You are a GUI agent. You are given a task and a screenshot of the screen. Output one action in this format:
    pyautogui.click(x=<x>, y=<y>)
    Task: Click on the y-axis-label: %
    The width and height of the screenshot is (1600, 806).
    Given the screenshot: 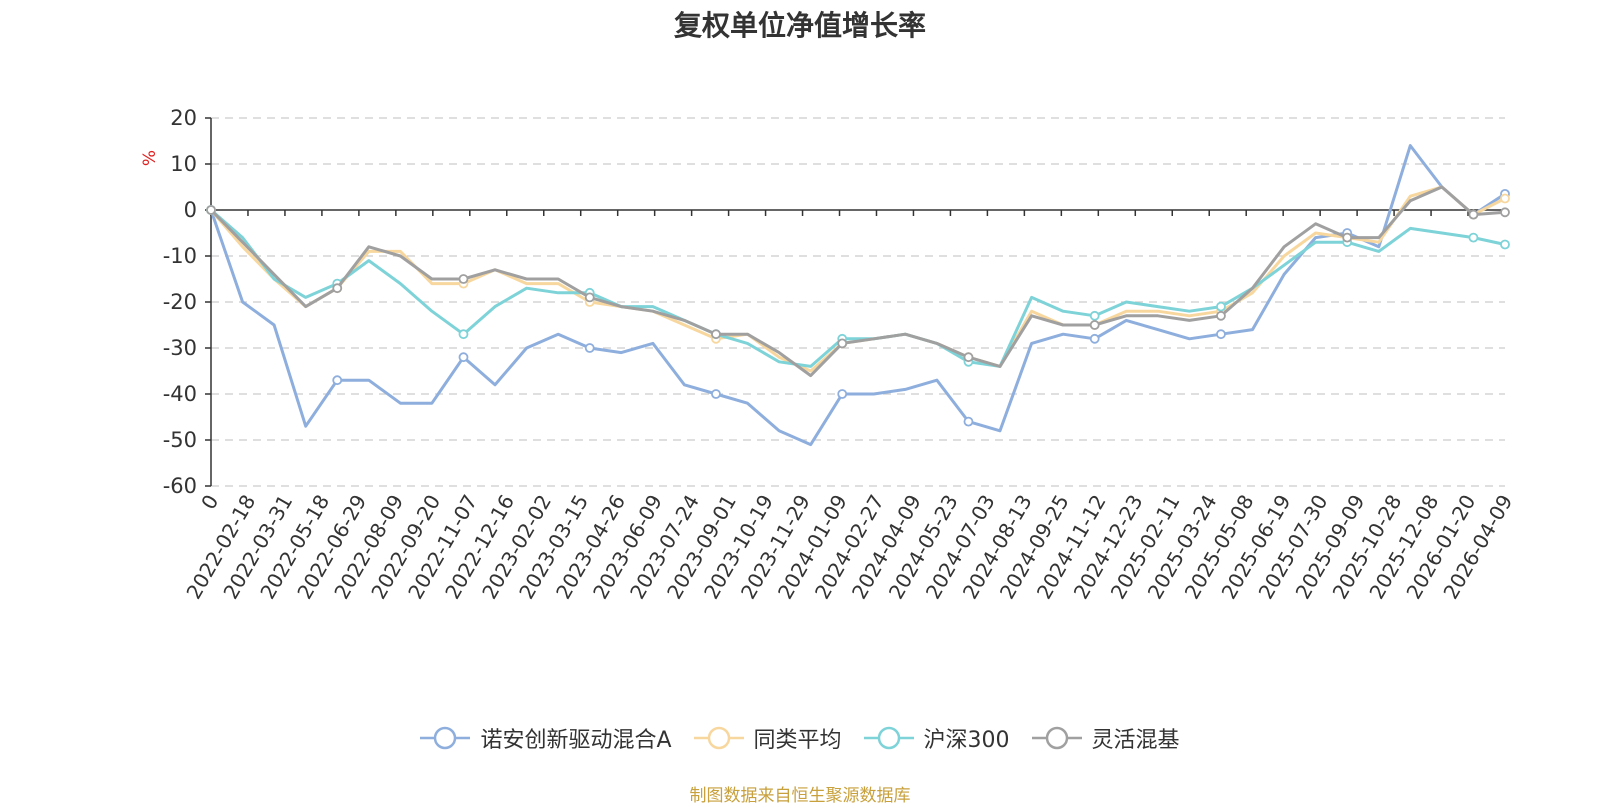 What is the action you would take?
    pyautogui.click(x=150, y=158)
    